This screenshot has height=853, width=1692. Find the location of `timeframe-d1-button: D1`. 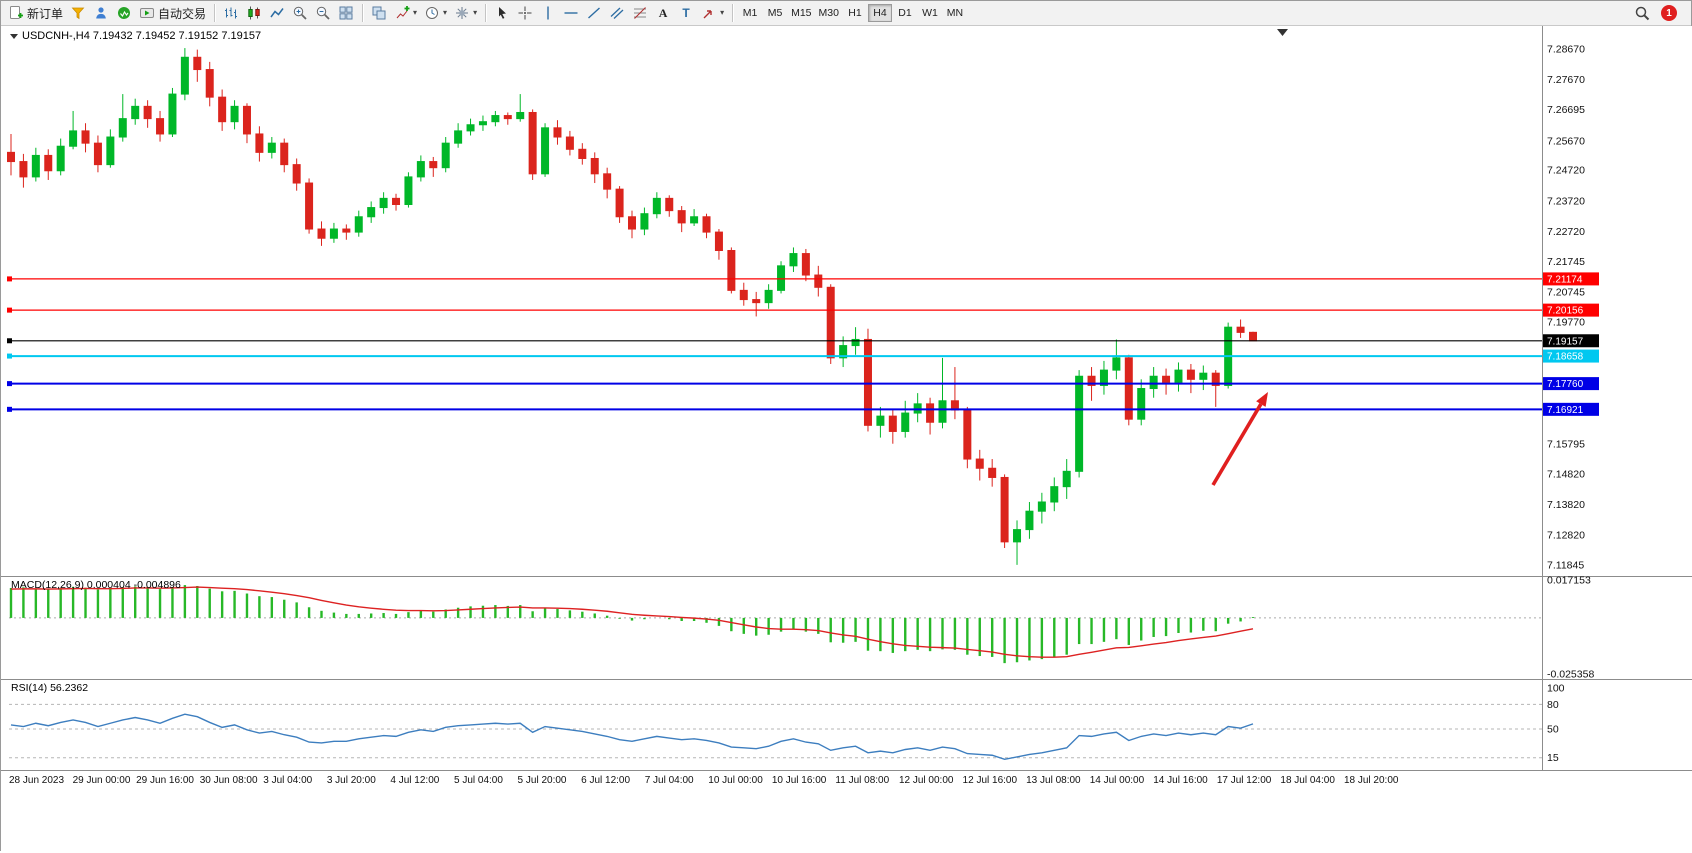

timeframe-d1-button: D1 is located at coordinates (905, 13).